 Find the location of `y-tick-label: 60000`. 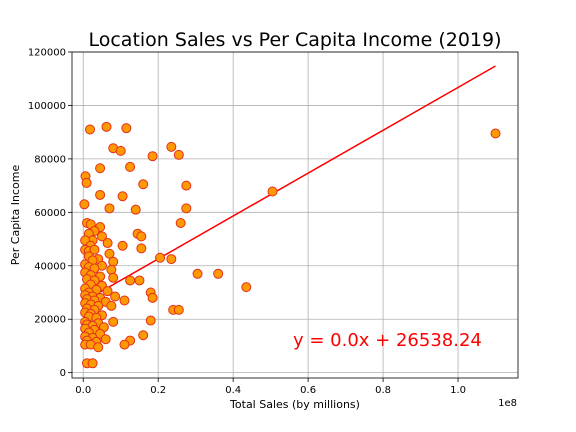

y-tick-label: 60000 is located at coordinates (50, 213).